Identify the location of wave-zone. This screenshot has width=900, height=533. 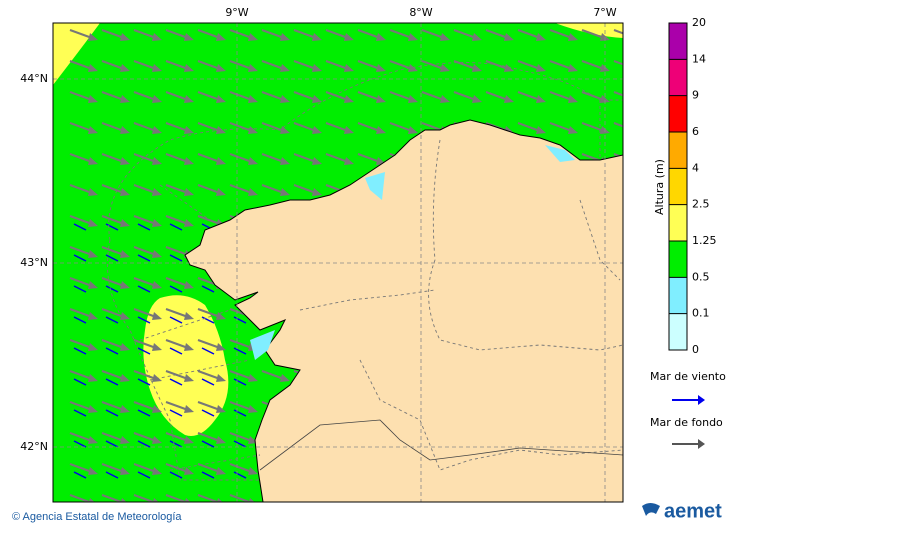
(186, 365).